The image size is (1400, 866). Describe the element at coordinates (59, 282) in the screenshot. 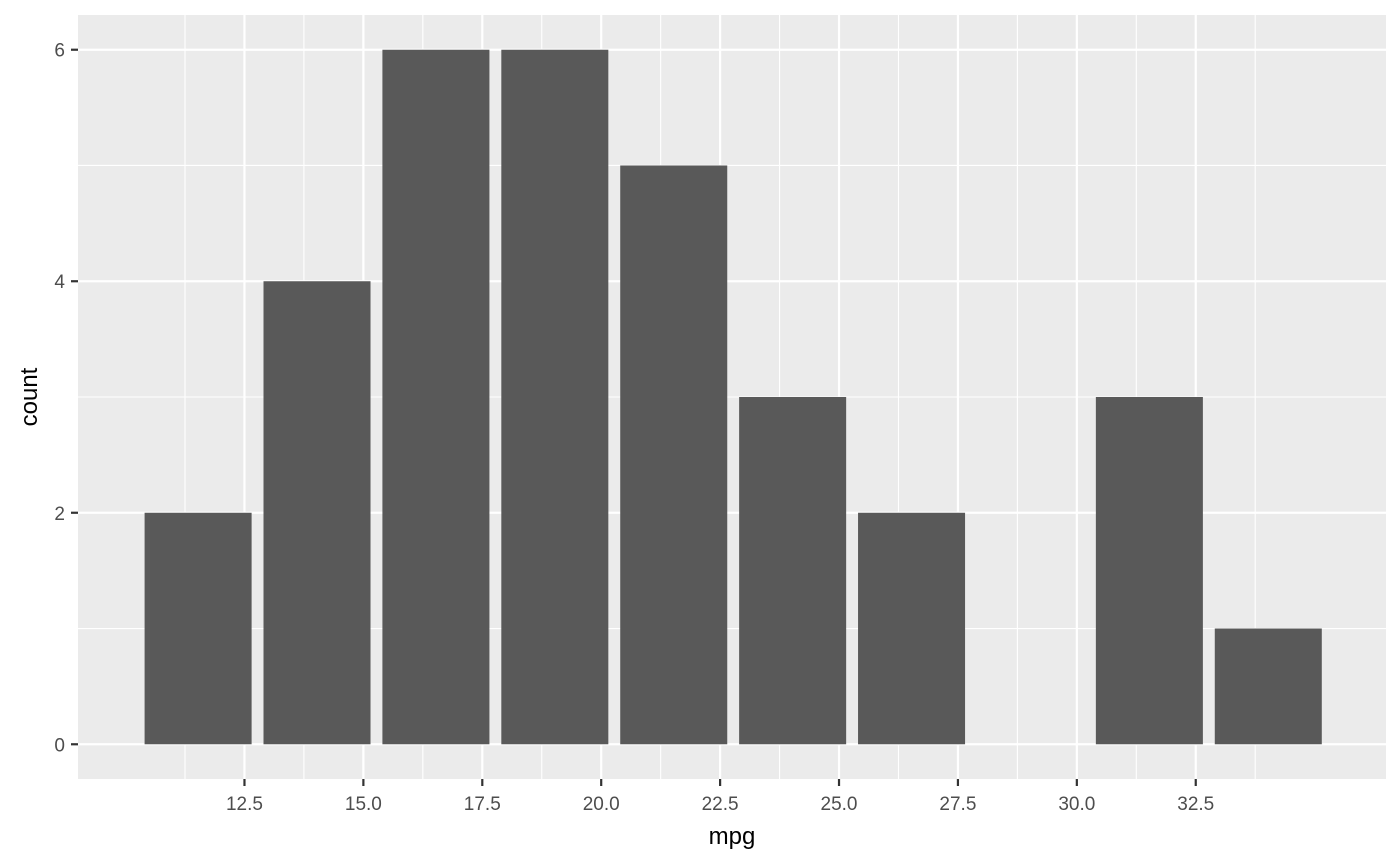

I see `y-tick-label: 4` at that location.